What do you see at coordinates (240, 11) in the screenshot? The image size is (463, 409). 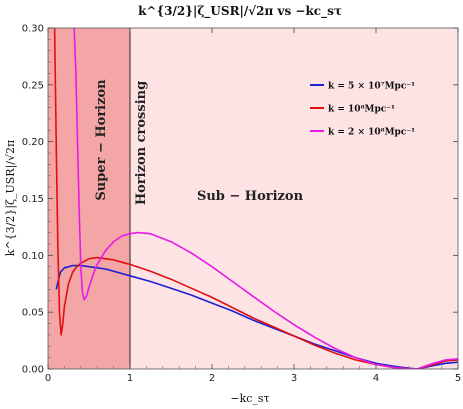 I see `chart-title: k^{3/2}|ζ_USR|/√2π vs −kc_sτ` at bounding box center [240, 11].